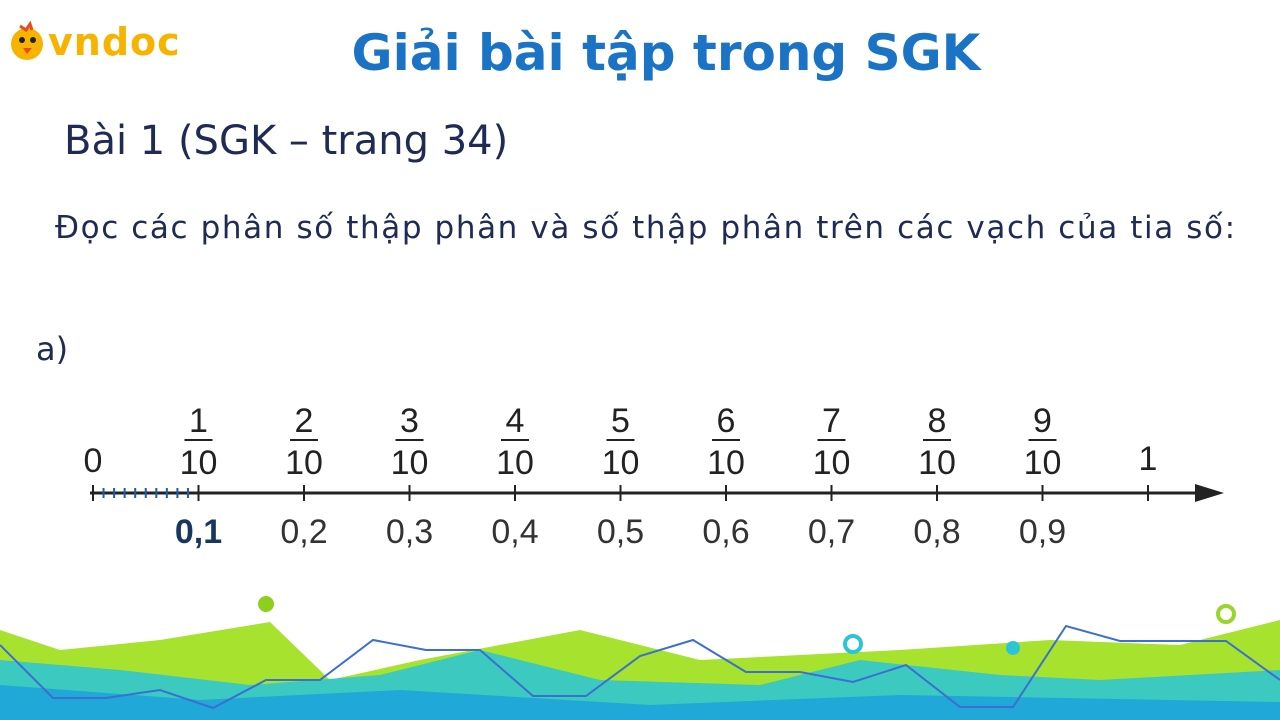 The image size is (1280, 720). I want to click on part-label: a), so click(52, 349).